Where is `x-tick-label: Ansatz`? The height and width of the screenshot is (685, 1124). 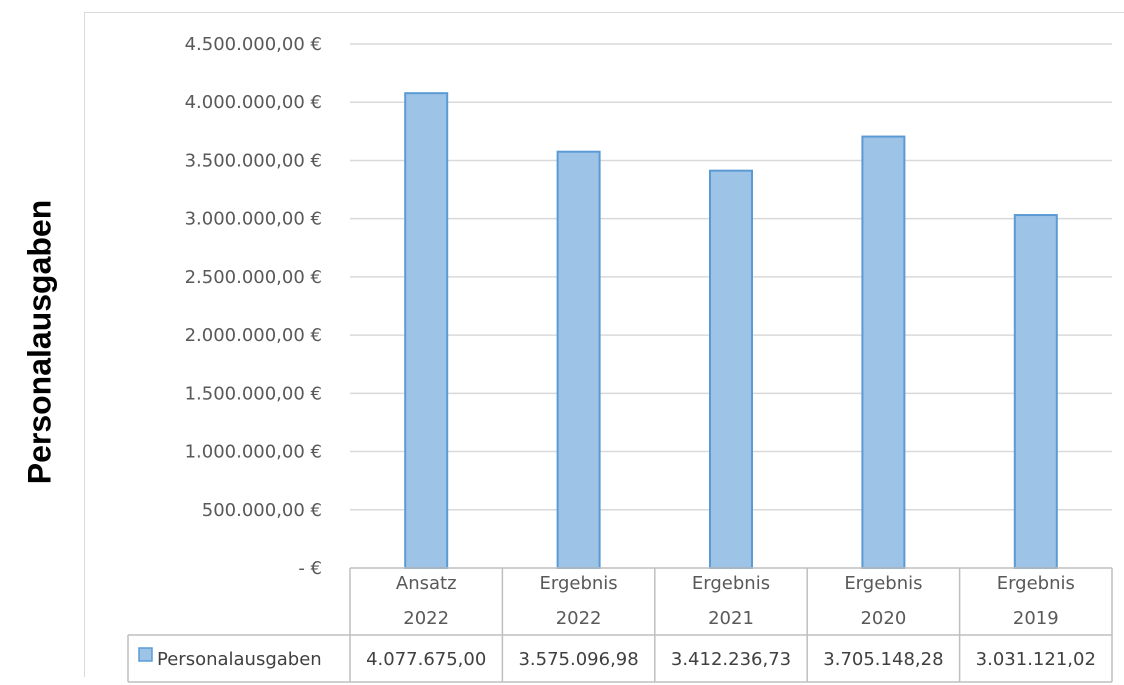 x-tick-label: Ansatz is located at coordinates (426, 583).